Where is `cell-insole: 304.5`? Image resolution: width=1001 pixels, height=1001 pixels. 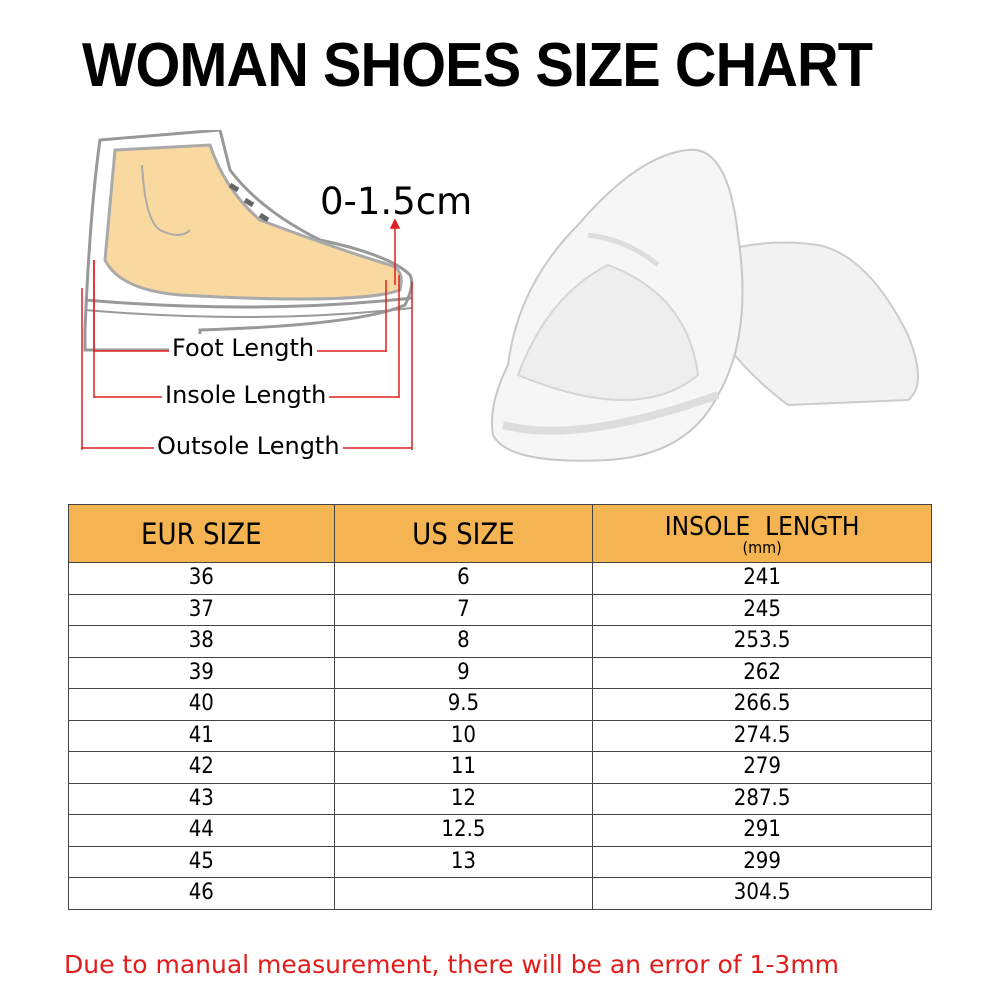
cell-insole: 304.5 is located at coordinates (762, 893).